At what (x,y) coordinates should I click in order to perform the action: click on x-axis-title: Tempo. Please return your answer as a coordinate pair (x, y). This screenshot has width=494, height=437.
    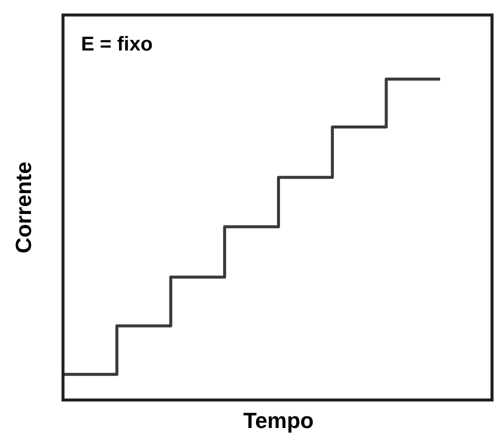
    Looking at the image, I should click on (278, 421).